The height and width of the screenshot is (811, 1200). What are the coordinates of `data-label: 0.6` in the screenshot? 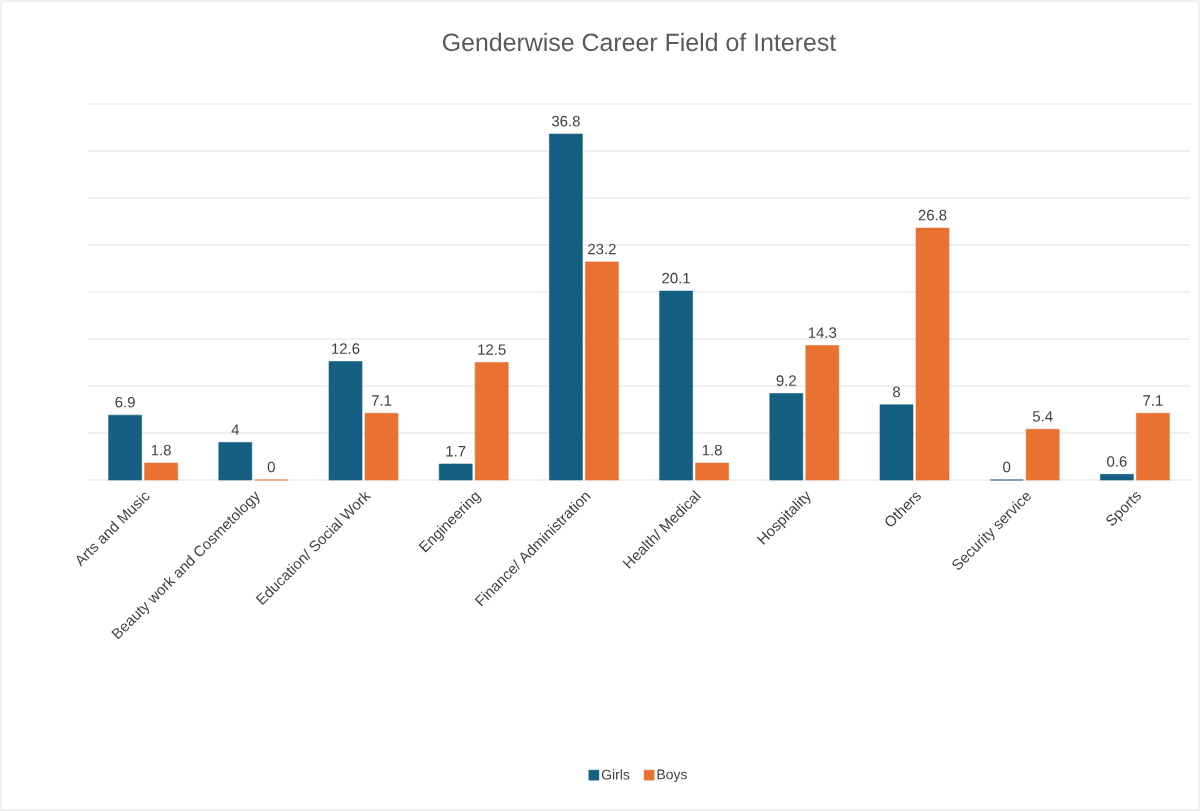 It's located at (1117, 461).